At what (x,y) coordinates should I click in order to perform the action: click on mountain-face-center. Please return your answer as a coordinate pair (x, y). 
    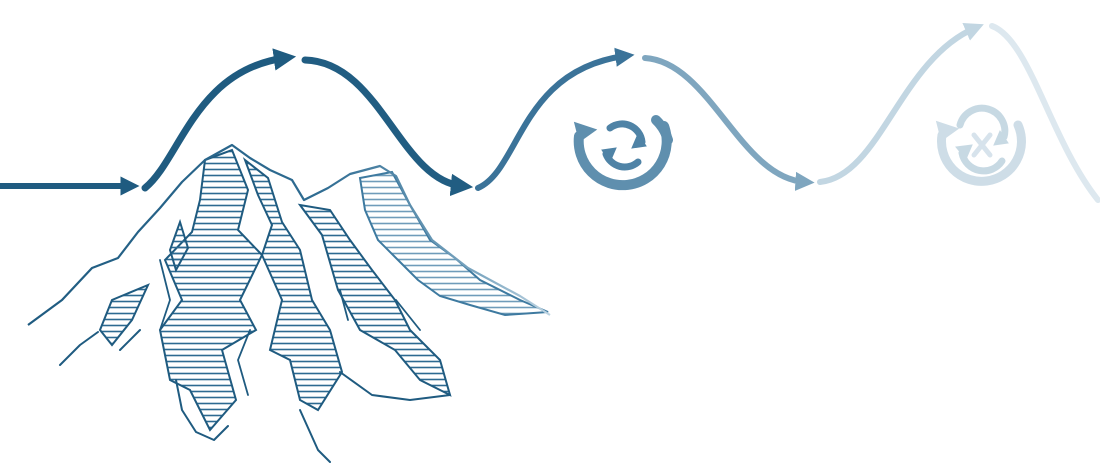
    Looking at the image, I should click on (293, 284).